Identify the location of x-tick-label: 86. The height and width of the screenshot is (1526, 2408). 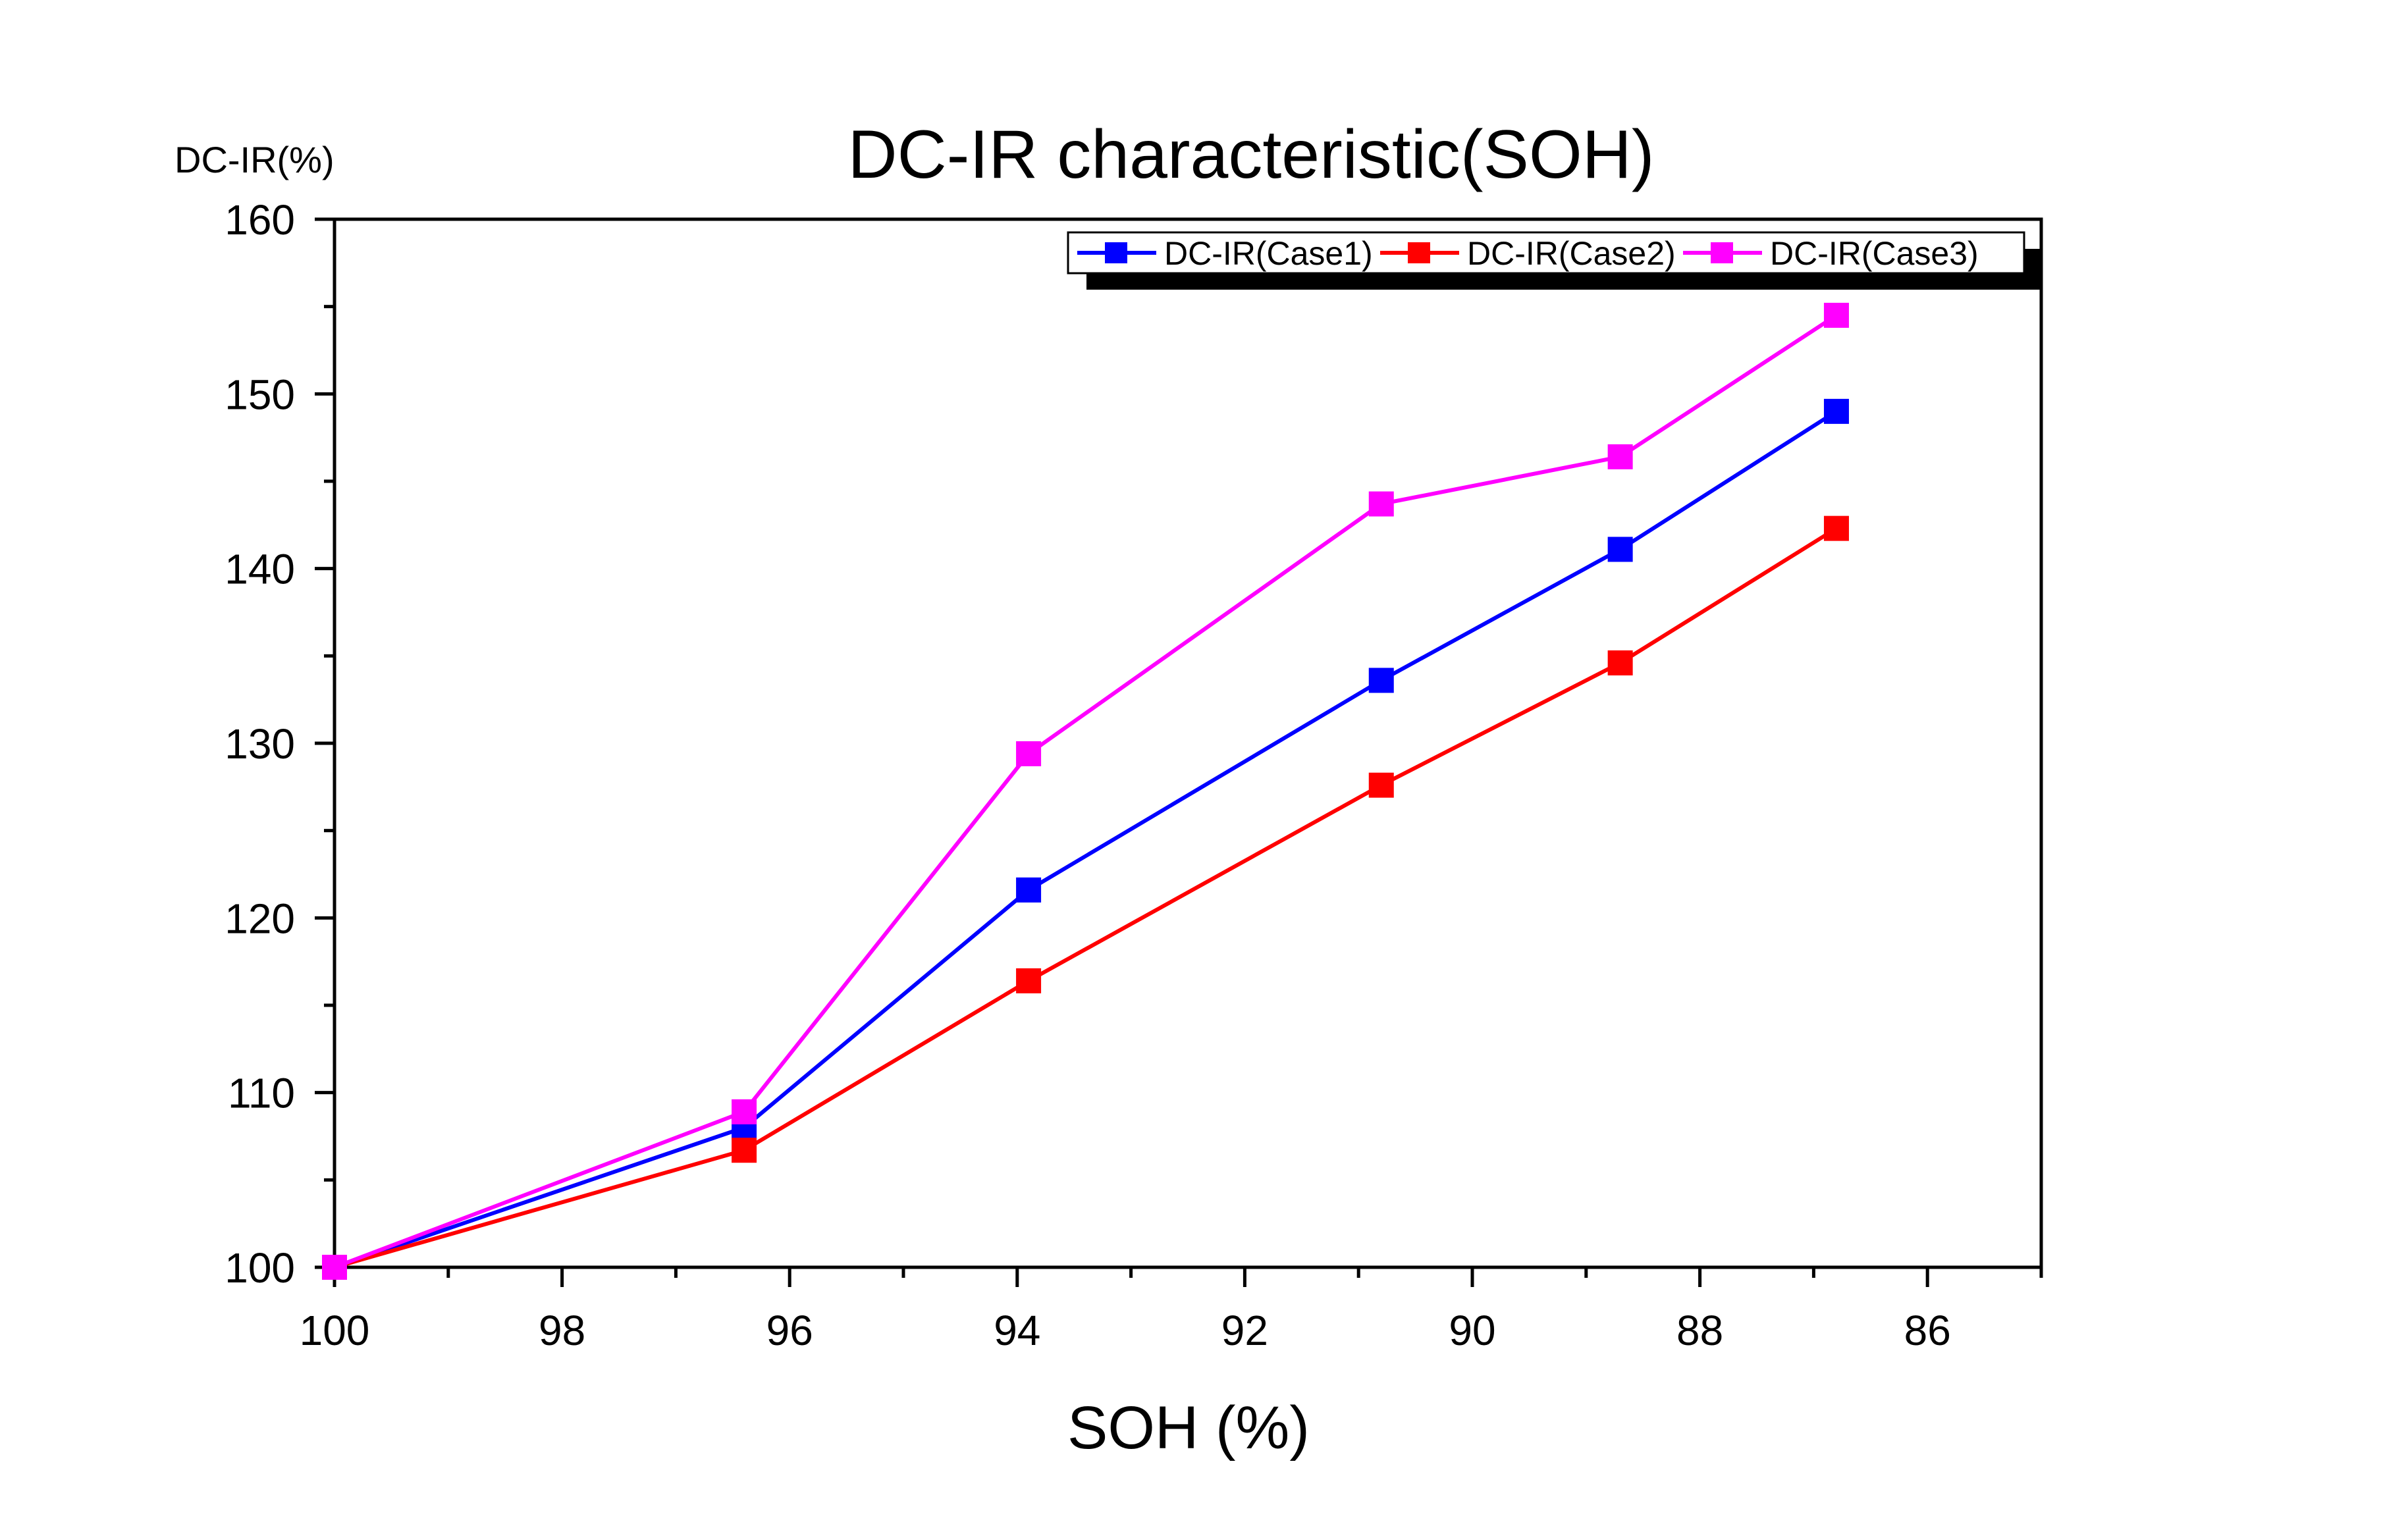
(1927, 1330).